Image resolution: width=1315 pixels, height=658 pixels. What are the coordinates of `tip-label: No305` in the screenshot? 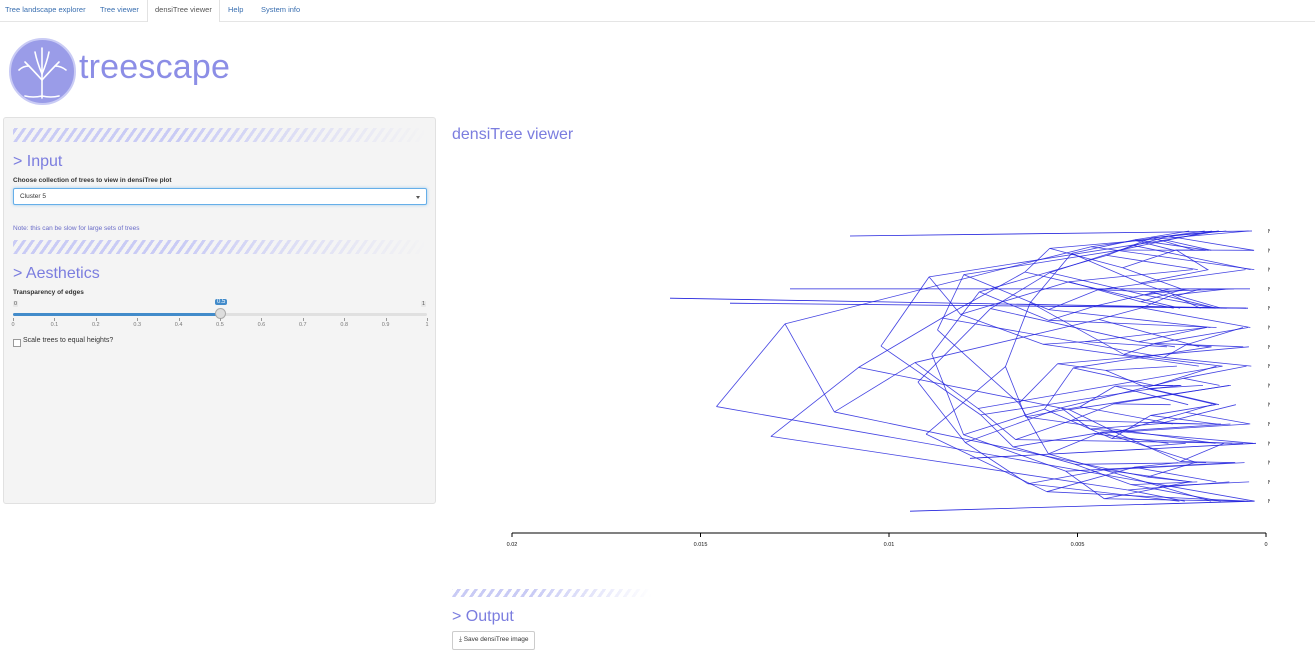 It's located at (1269, 232).